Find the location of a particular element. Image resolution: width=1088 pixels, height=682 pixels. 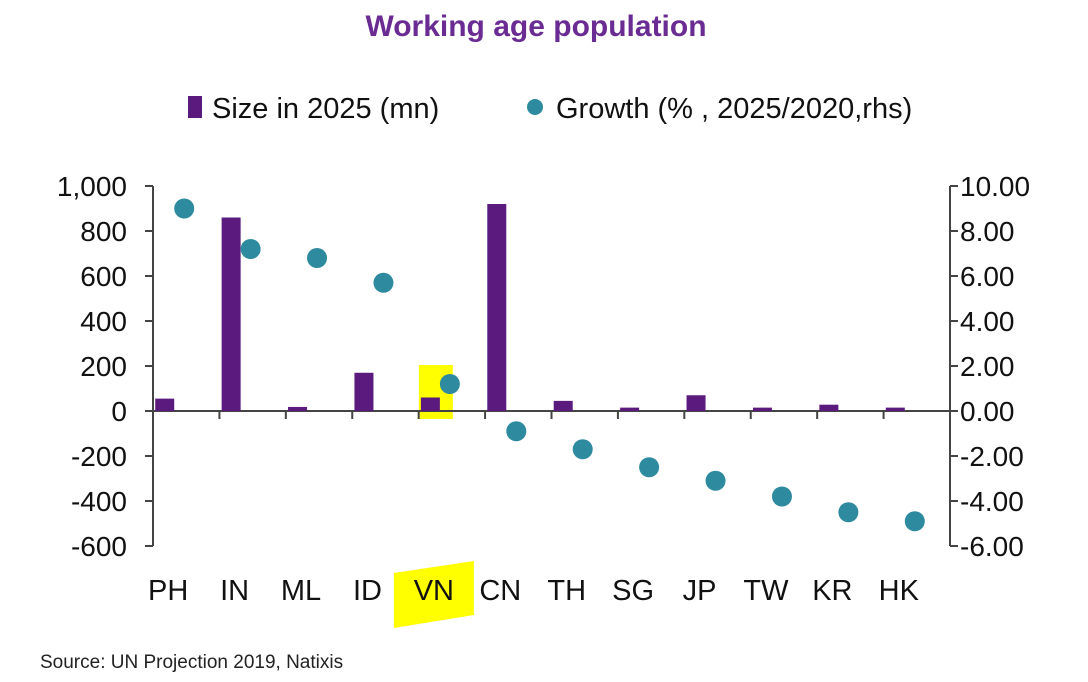

growth-point-hk is located at coordinates (914, 521).